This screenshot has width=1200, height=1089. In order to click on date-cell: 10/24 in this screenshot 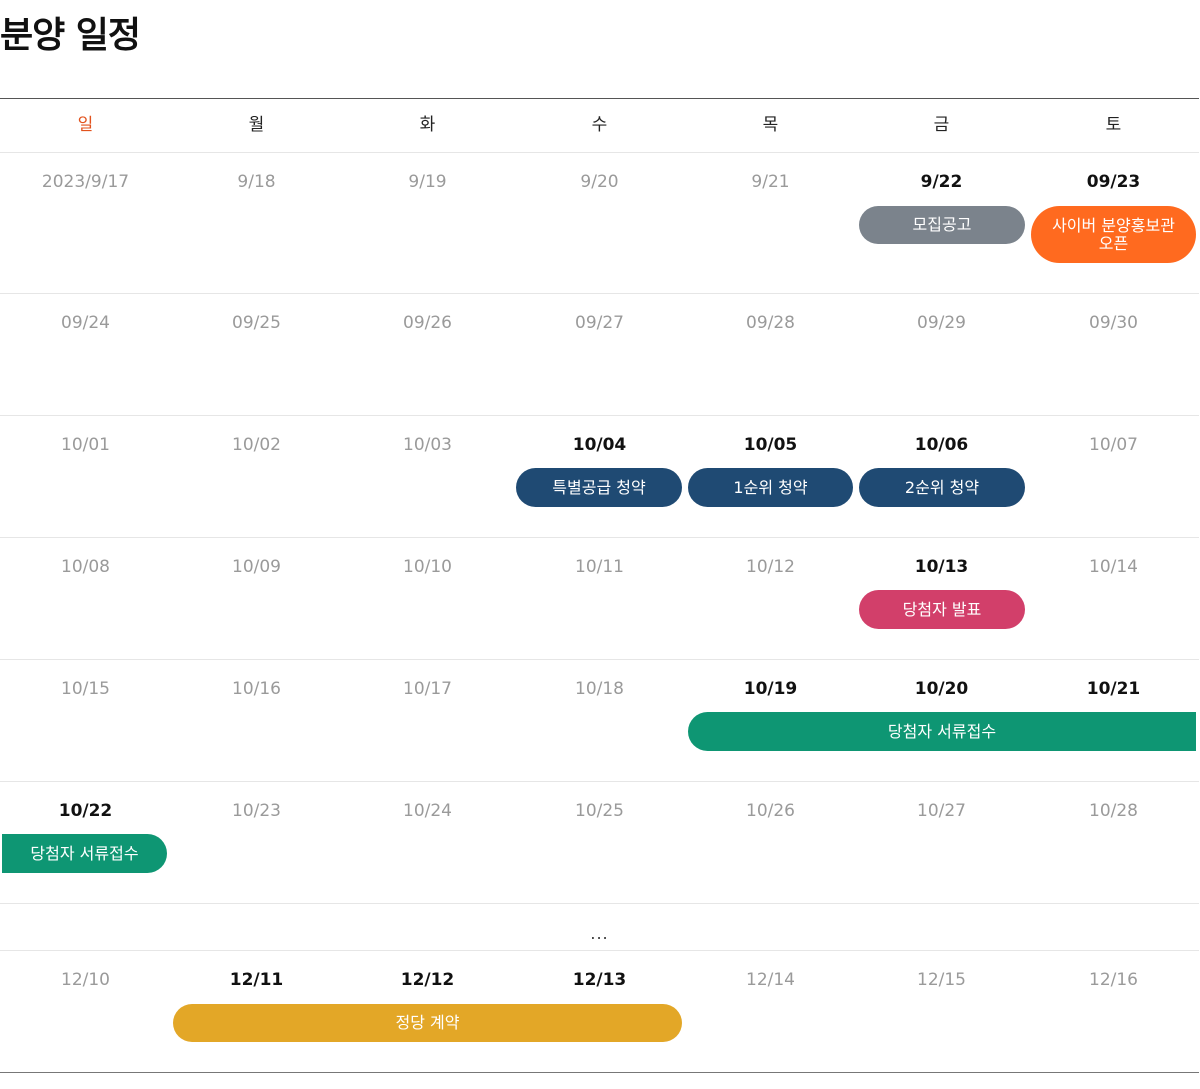, I will do `click(427, 811)`.